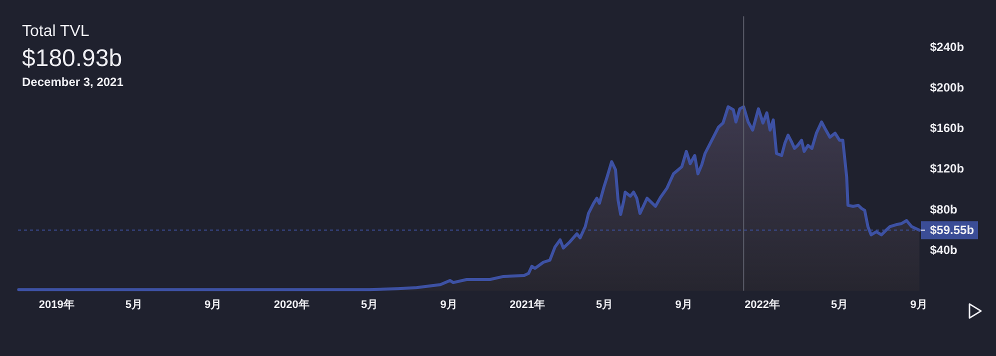 The width and height of the screenshot is (996, 356). What do you see at coordinates (528, 304) in the screenshot?
I see `x-tick-label: 2021年` at bounding box center [528, 304].